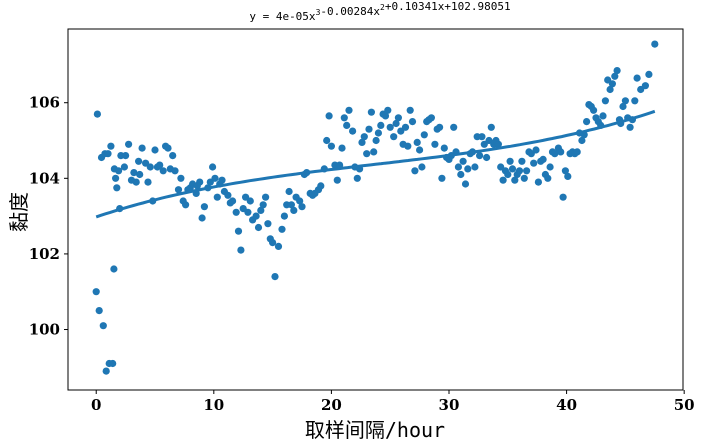  Describe the element at coordinates (44, 178) in the screenshot. I see `y-tick-label: 104` at that location.